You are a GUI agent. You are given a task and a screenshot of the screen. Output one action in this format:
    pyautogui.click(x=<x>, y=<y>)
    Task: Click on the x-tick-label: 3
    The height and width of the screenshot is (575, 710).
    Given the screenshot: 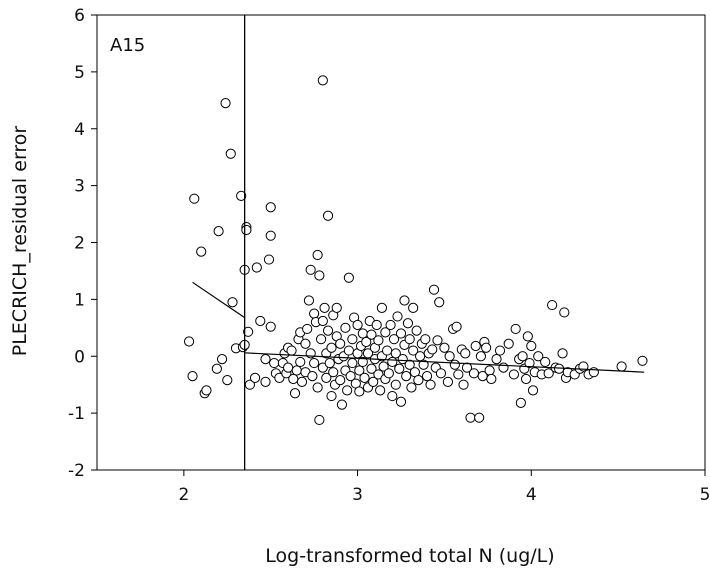 What is the action you would take?
    pyautogui.click(x=357, y=495)
    